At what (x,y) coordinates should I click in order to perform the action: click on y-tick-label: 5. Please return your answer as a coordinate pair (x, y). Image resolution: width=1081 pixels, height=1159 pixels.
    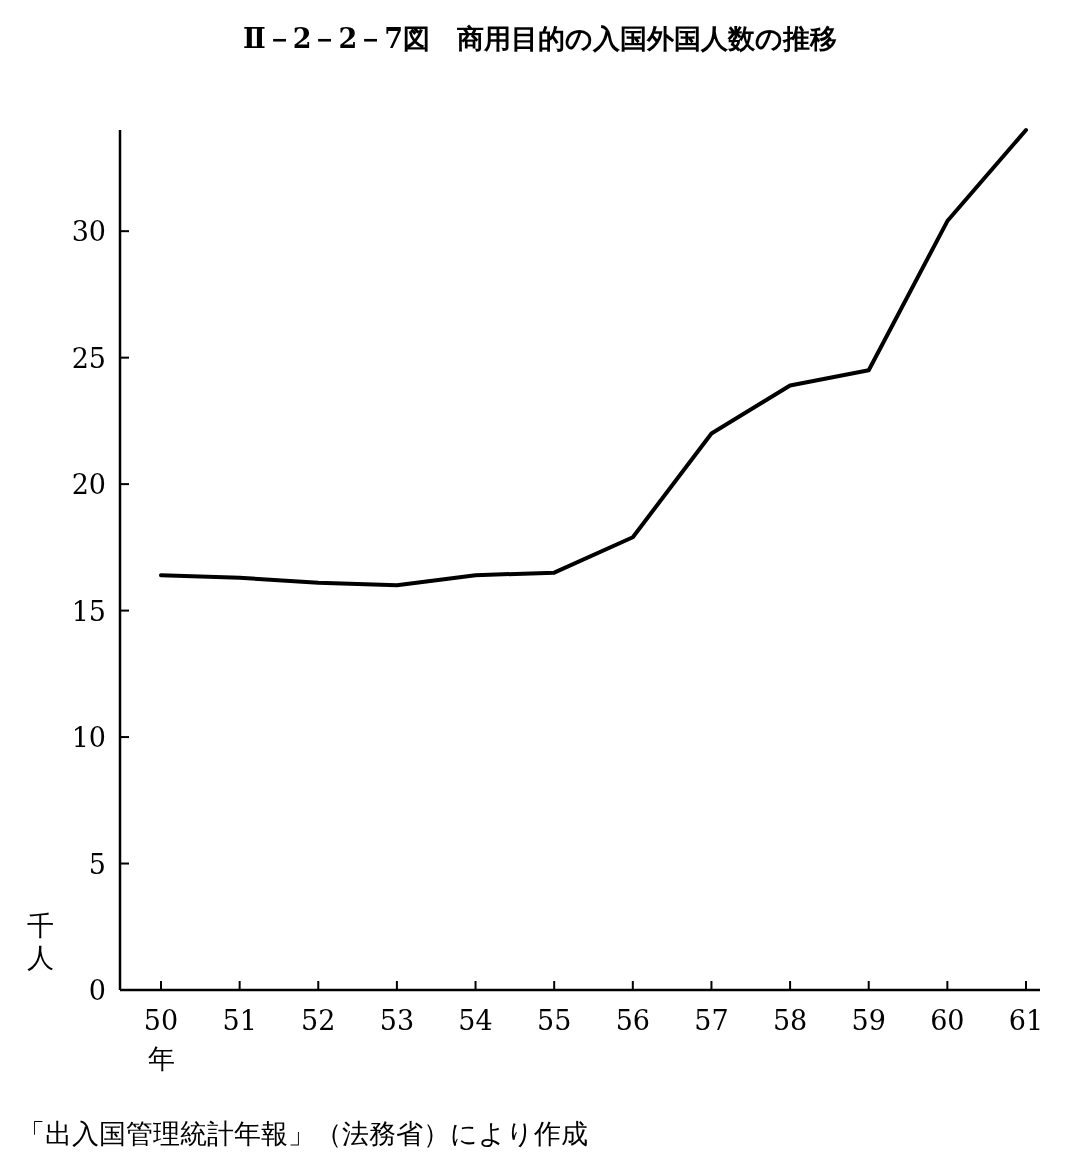
    Looking at the image, I should click on (97, 864).